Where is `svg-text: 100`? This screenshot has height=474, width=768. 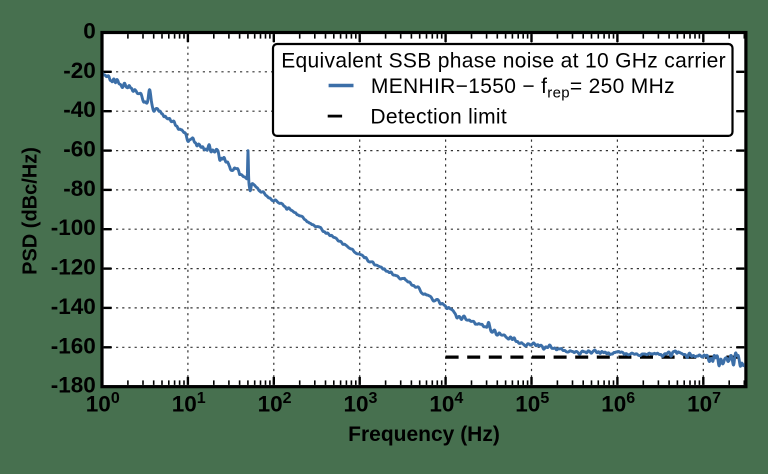 svg-text: 100 is located at coordinates (103, 403).